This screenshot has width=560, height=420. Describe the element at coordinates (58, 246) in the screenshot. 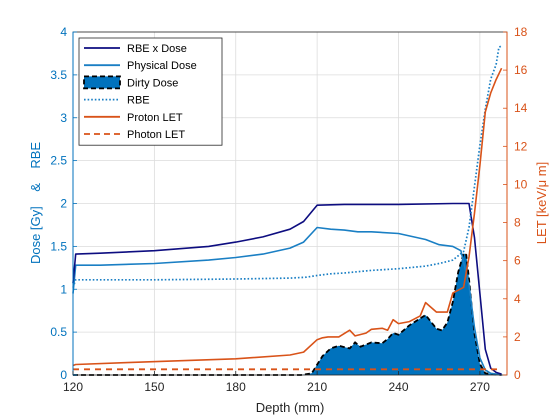

I see `left-y-tick-label: 1.5` at that location.